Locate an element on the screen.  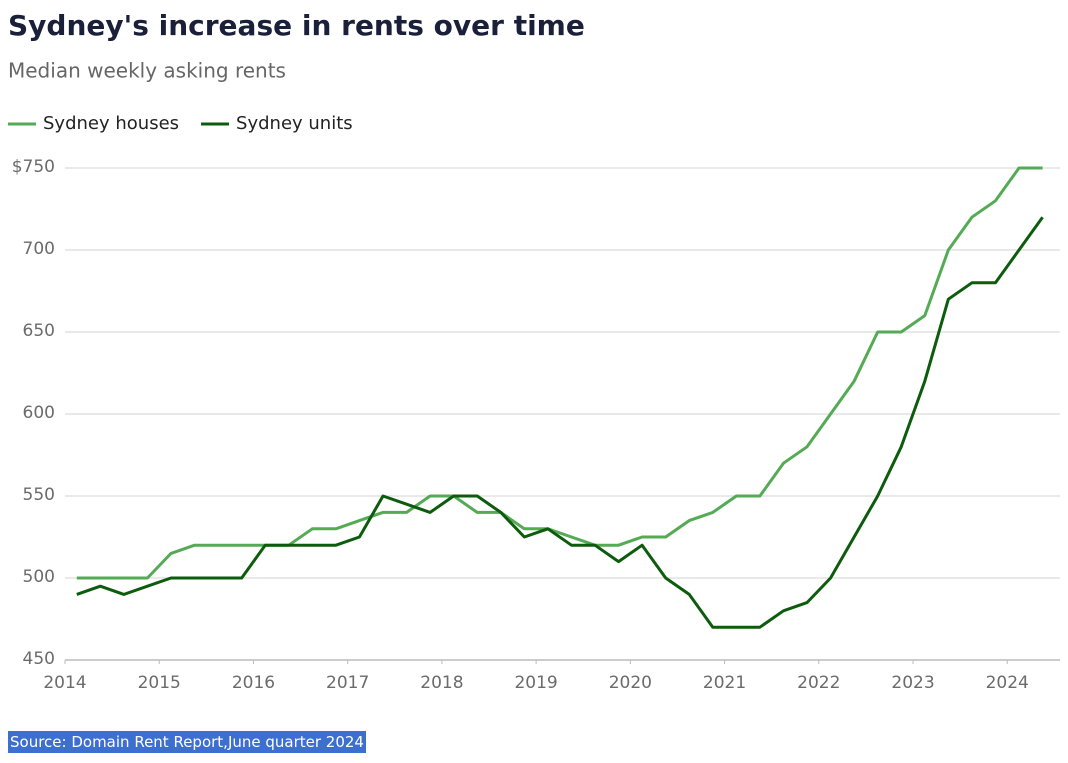
x-tick-label: 2014 is located at coordinates (64, 683).